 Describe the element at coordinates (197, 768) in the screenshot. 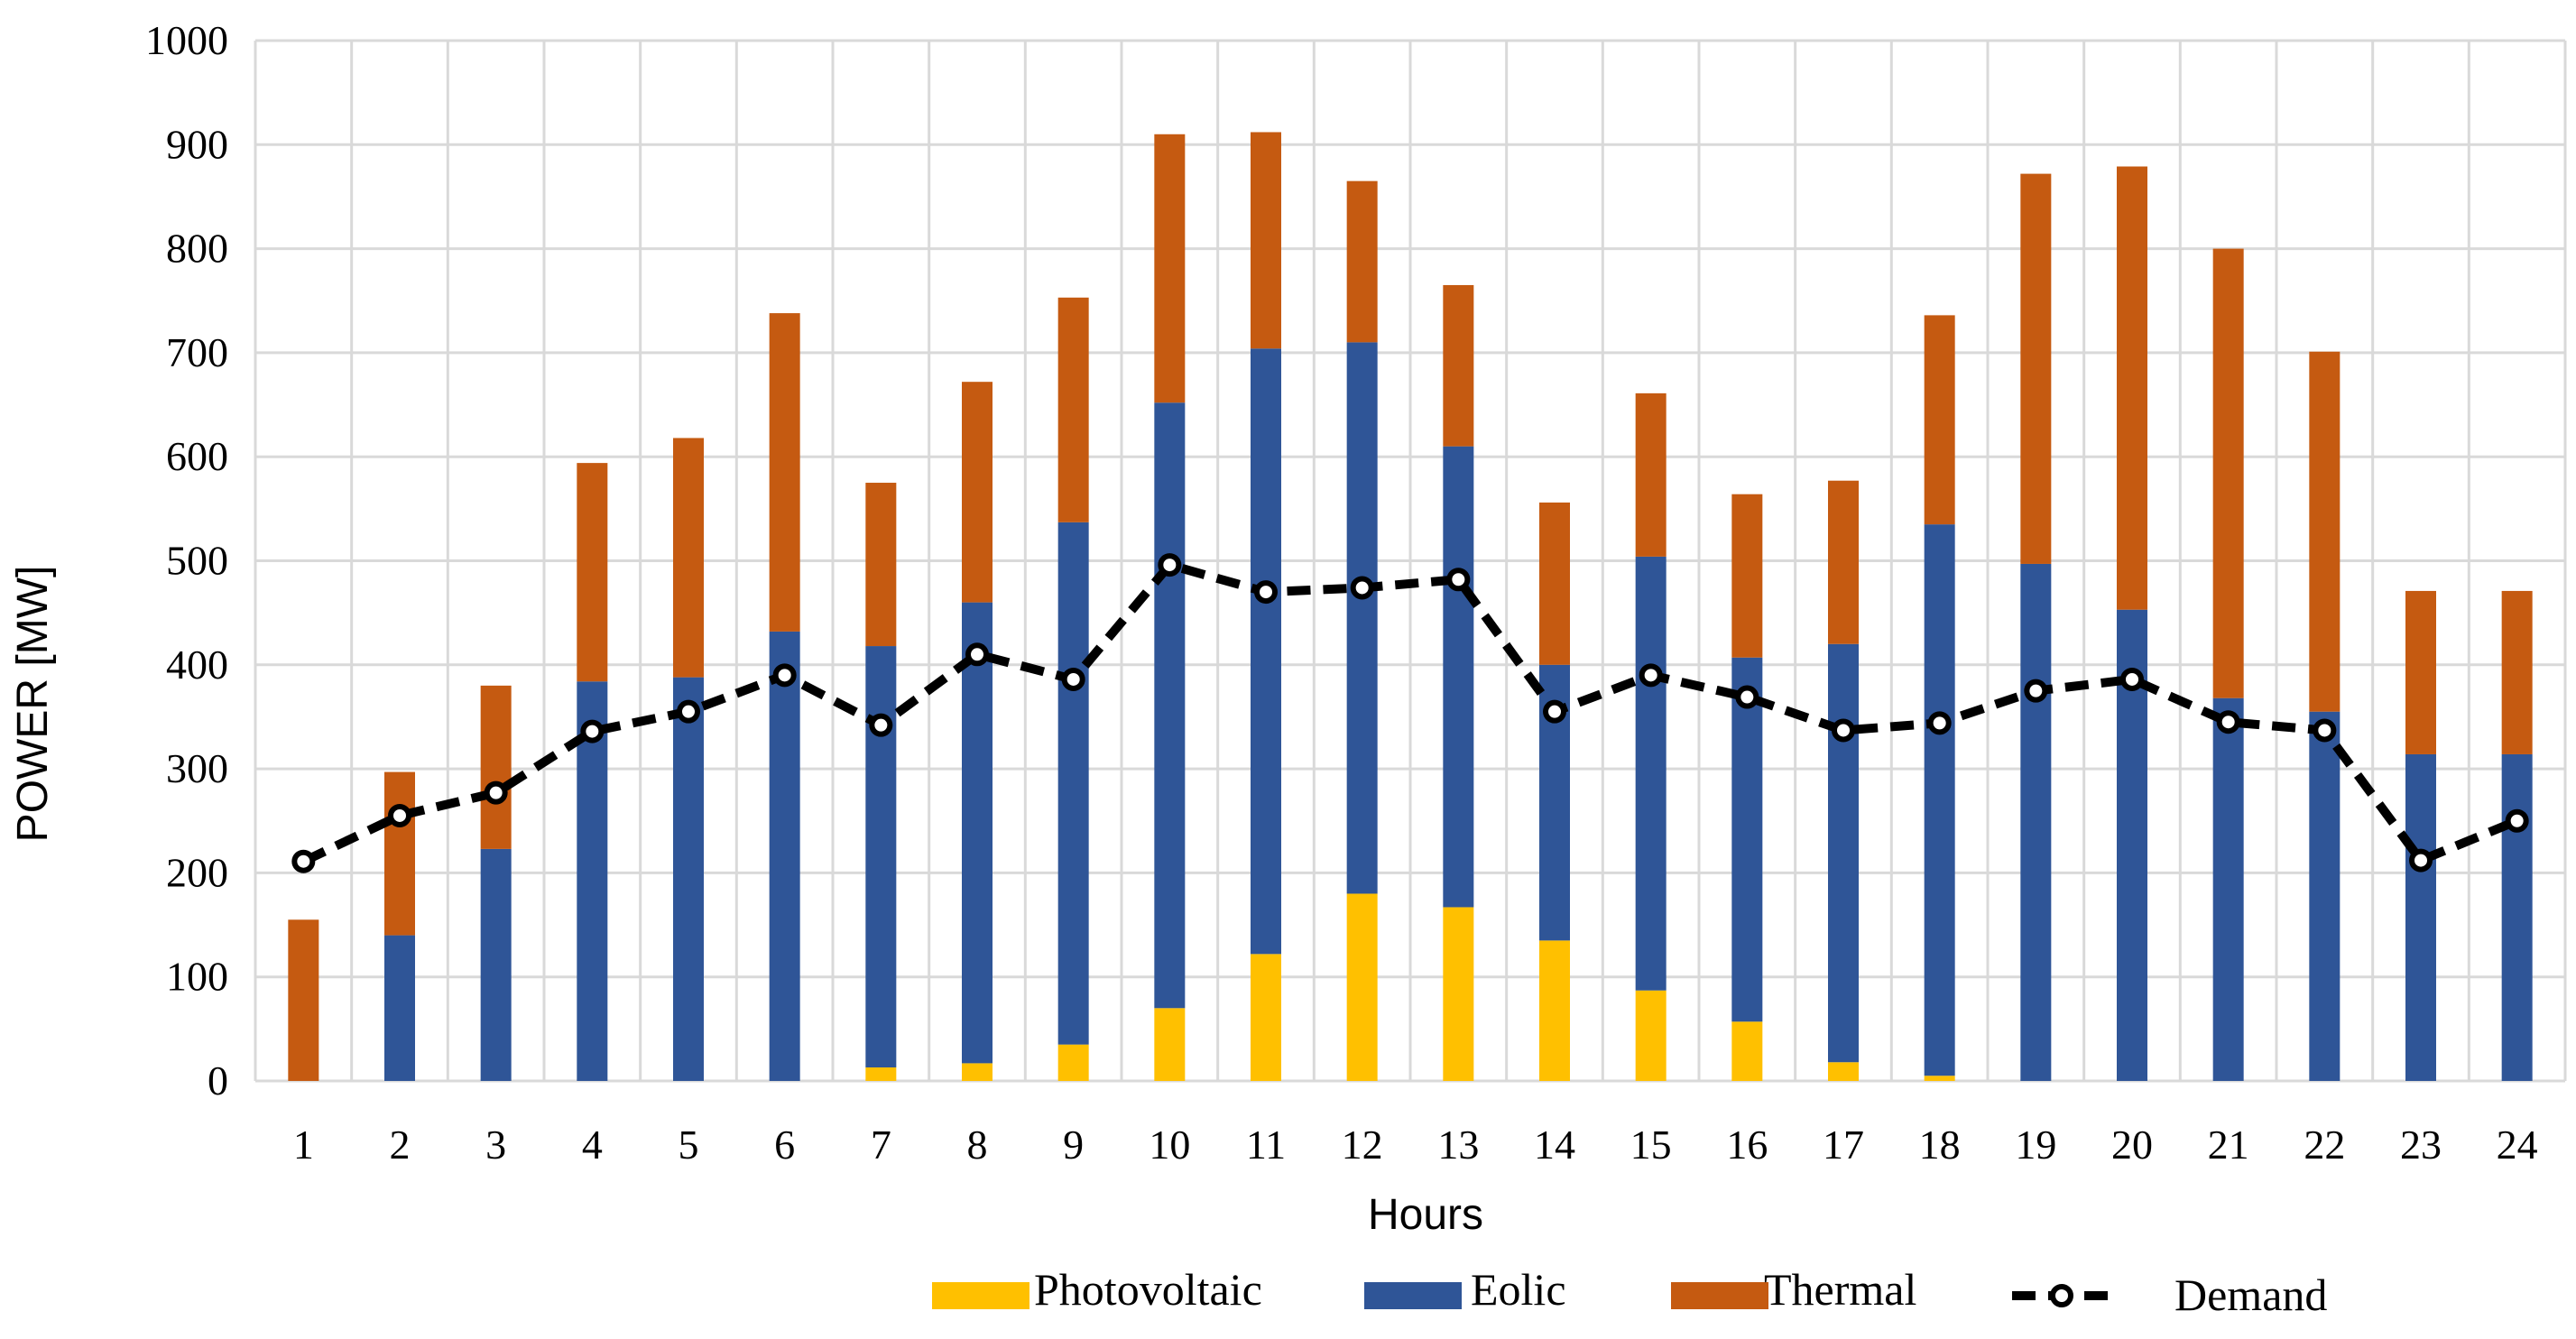

I see `y-tick-label: 300` at that location.